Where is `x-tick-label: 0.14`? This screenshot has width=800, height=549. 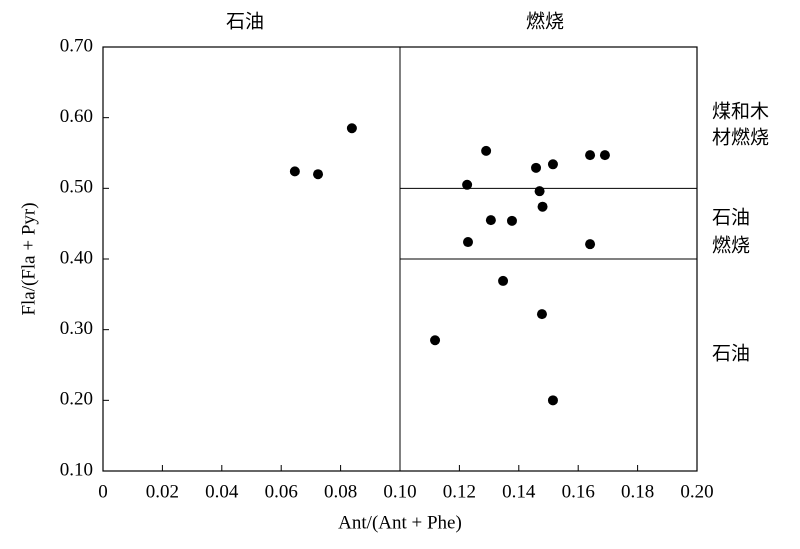 x-tick-label: 0.14 is located at coordinates (519, 491).